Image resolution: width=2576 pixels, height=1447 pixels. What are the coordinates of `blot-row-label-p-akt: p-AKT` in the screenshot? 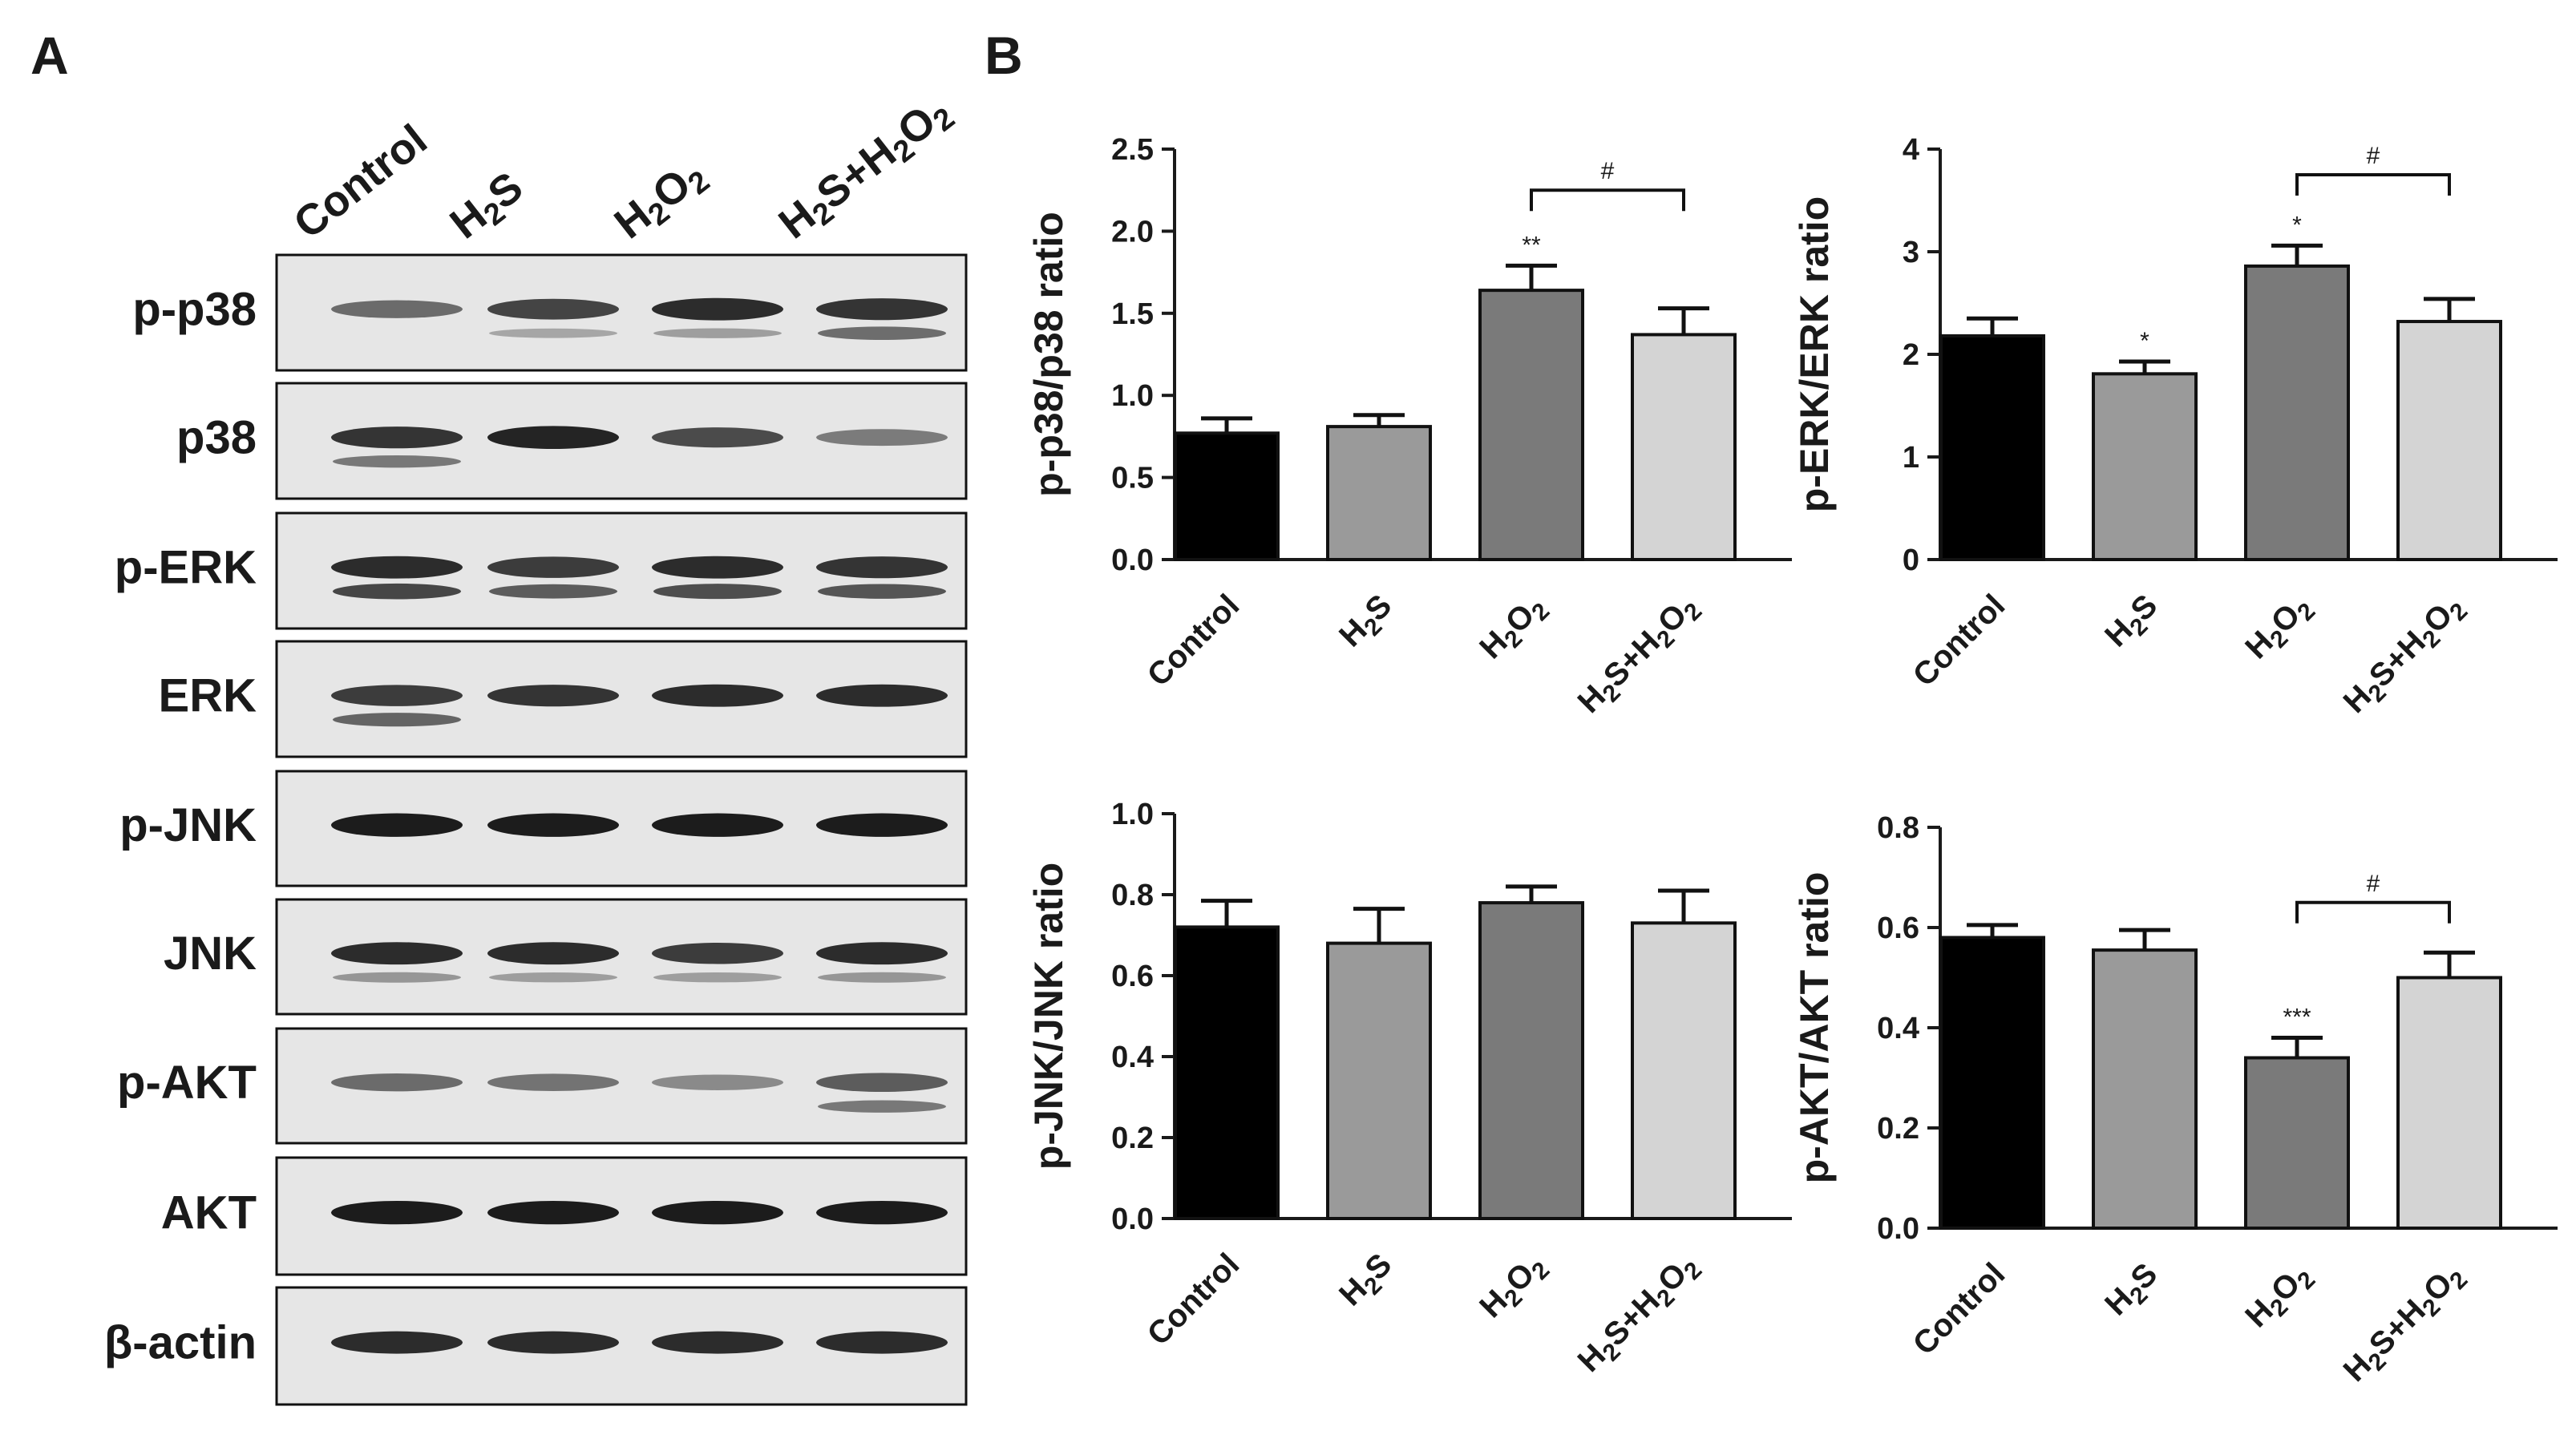 It's located at (187, 1083).